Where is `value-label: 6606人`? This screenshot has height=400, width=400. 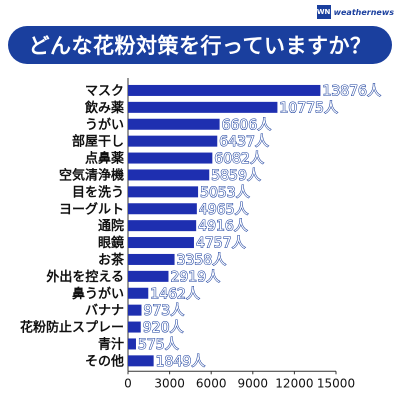
value-label: 6606人 is located at coordinates (247, 125).